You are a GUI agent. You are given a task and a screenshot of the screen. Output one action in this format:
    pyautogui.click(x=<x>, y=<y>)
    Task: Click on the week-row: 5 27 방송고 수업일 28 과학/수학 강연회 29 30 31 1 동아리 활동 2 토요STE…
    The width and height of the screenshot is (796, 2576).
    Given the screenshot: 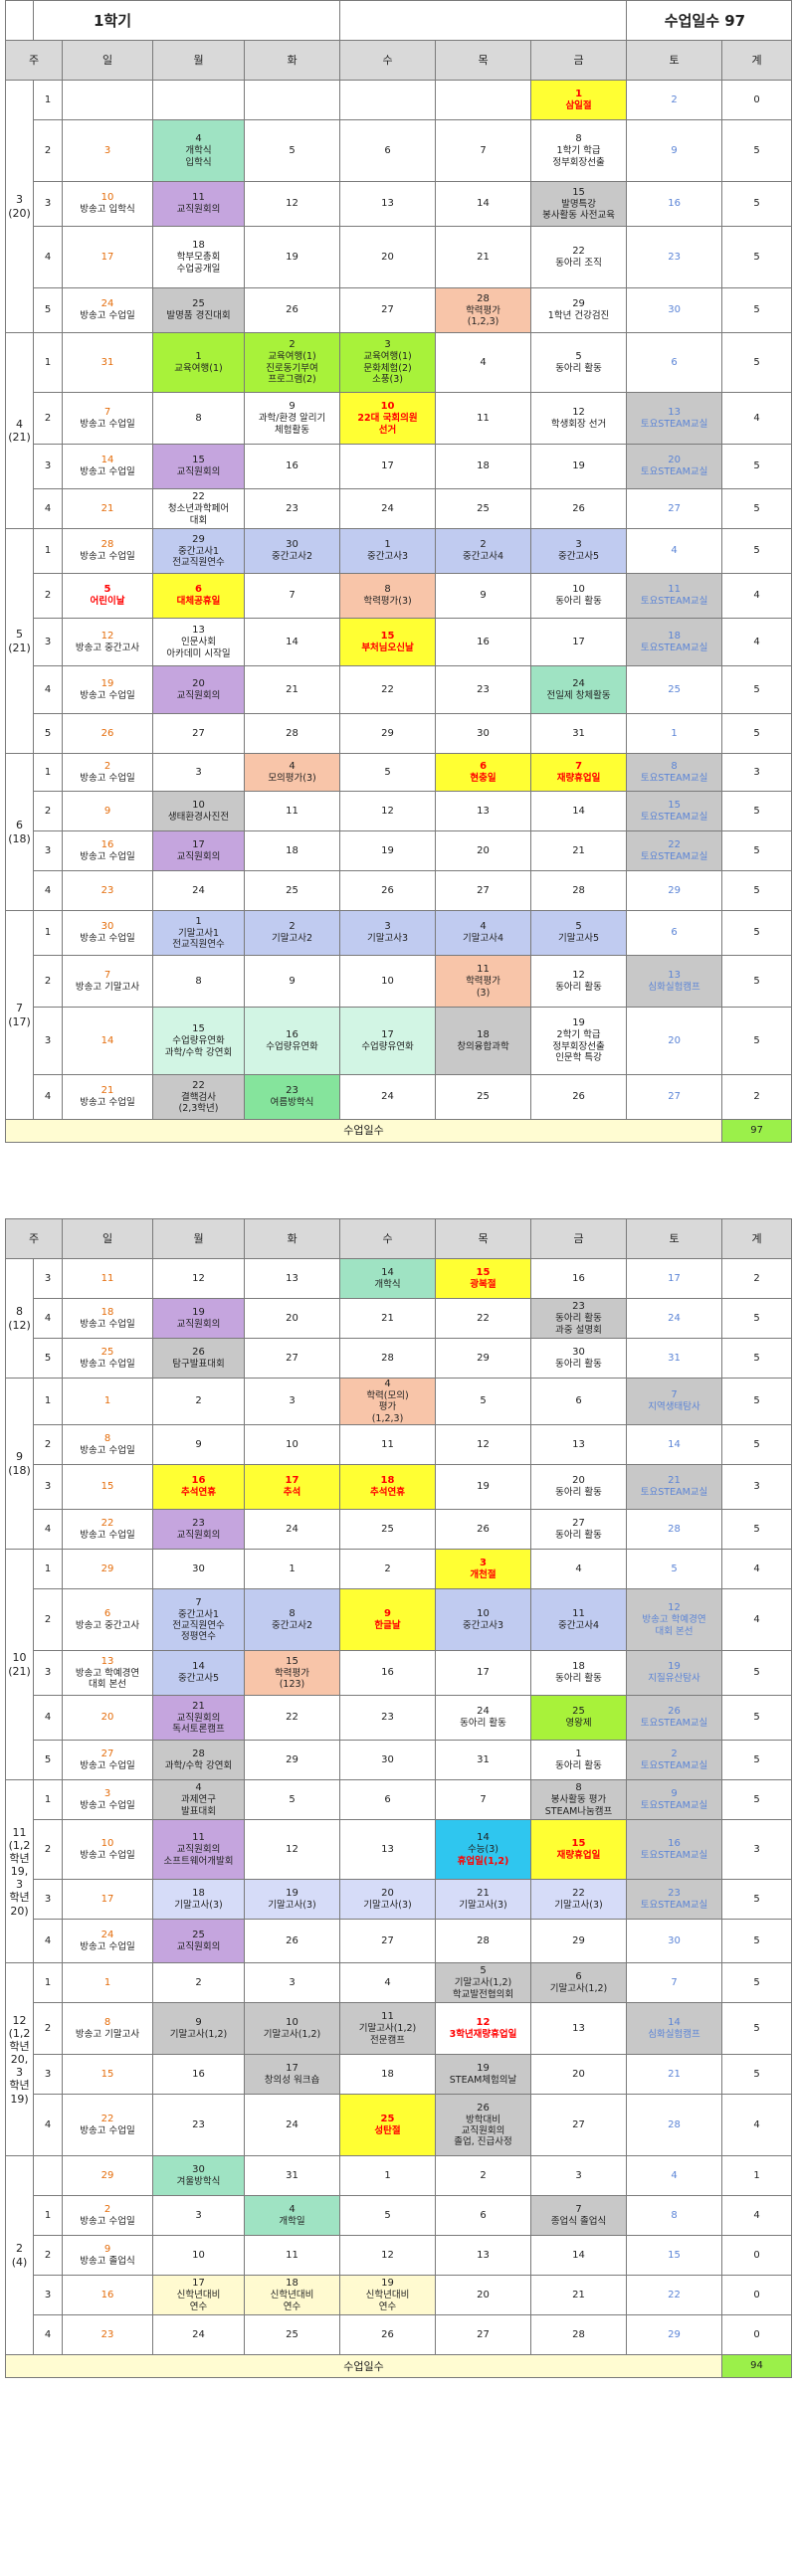 What is the action you would take?
    pyautogui.click(x=399, y=1760)
    